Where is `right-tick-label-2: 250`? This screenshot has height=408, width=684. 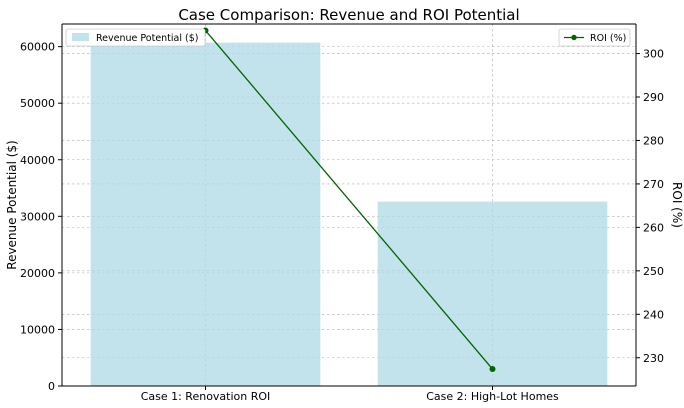 right-tick-label-2: 250 is located at coordinates (653, 271).